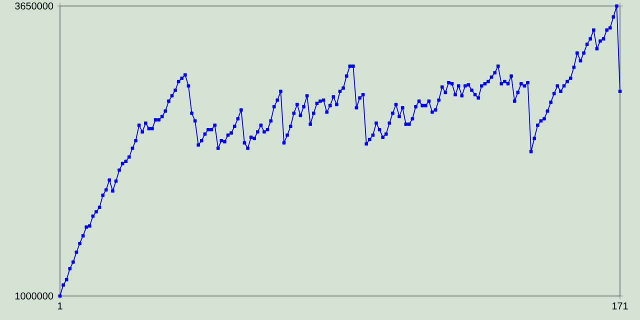 The width and height of the screenshot is (640, 320). Describe the element at coordinates (34, 6) in the screenshot. I see `y-tick-label: 3650000` at that location.